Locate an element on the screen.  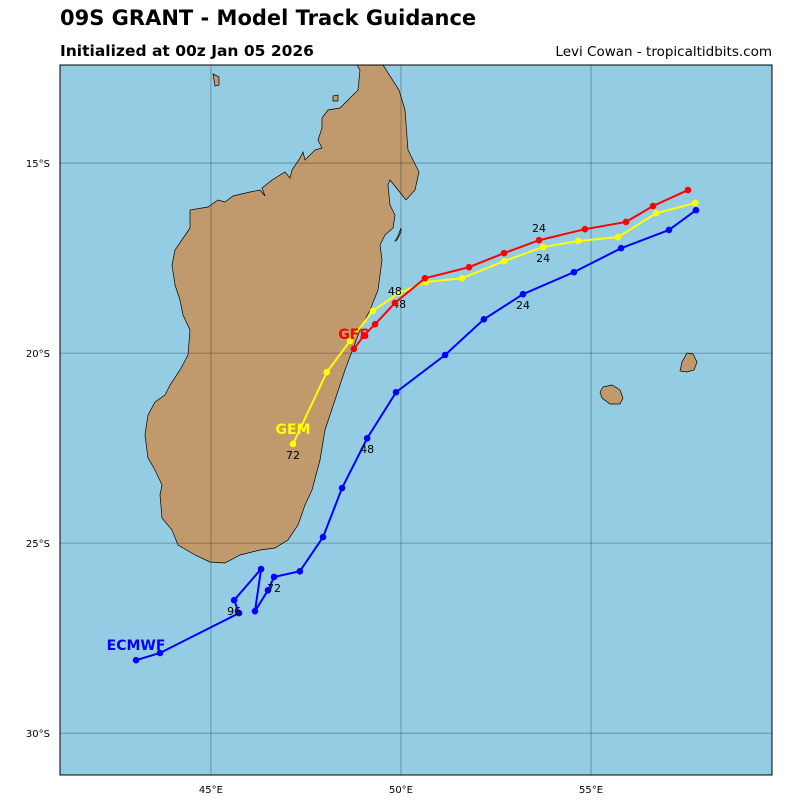
lat-tick-label: 20°S is located at coordinates (38, 354).